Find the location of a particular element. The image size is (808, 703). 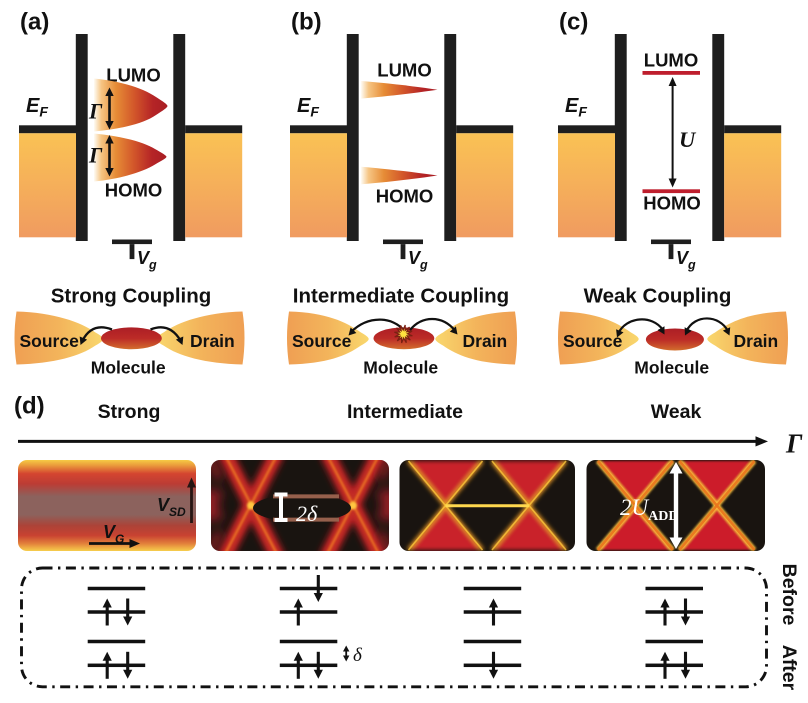

svg-text: 2δ is located at coordinates (307, 513).